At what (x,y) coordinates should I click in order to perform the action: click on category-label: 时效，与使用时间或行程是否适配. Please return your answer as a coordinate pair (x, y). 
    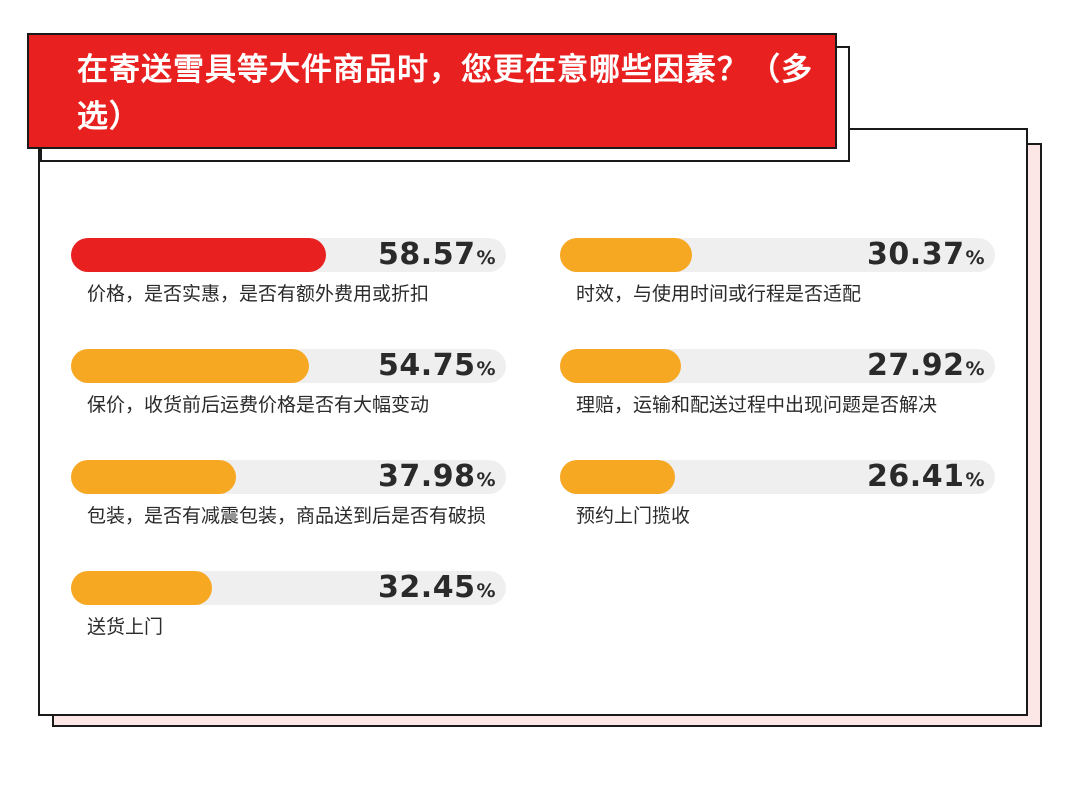
    Looking at the image, I should click on (719, 294).